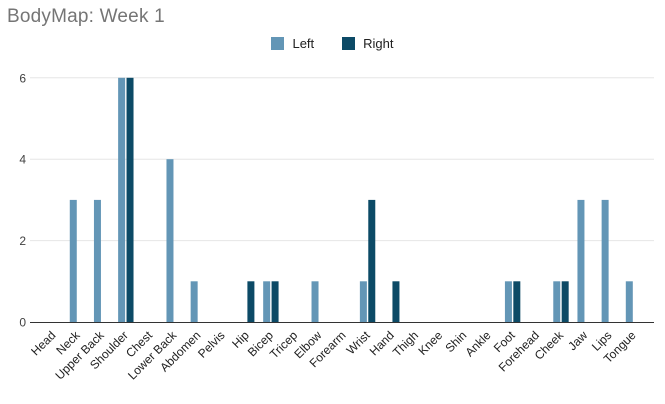 The width and height of the screenshot is (665, 404). What do you see at coordinates (565, 301) in the screenshot?
I see `bar-right-cheek` at bounding box center [565, 301].